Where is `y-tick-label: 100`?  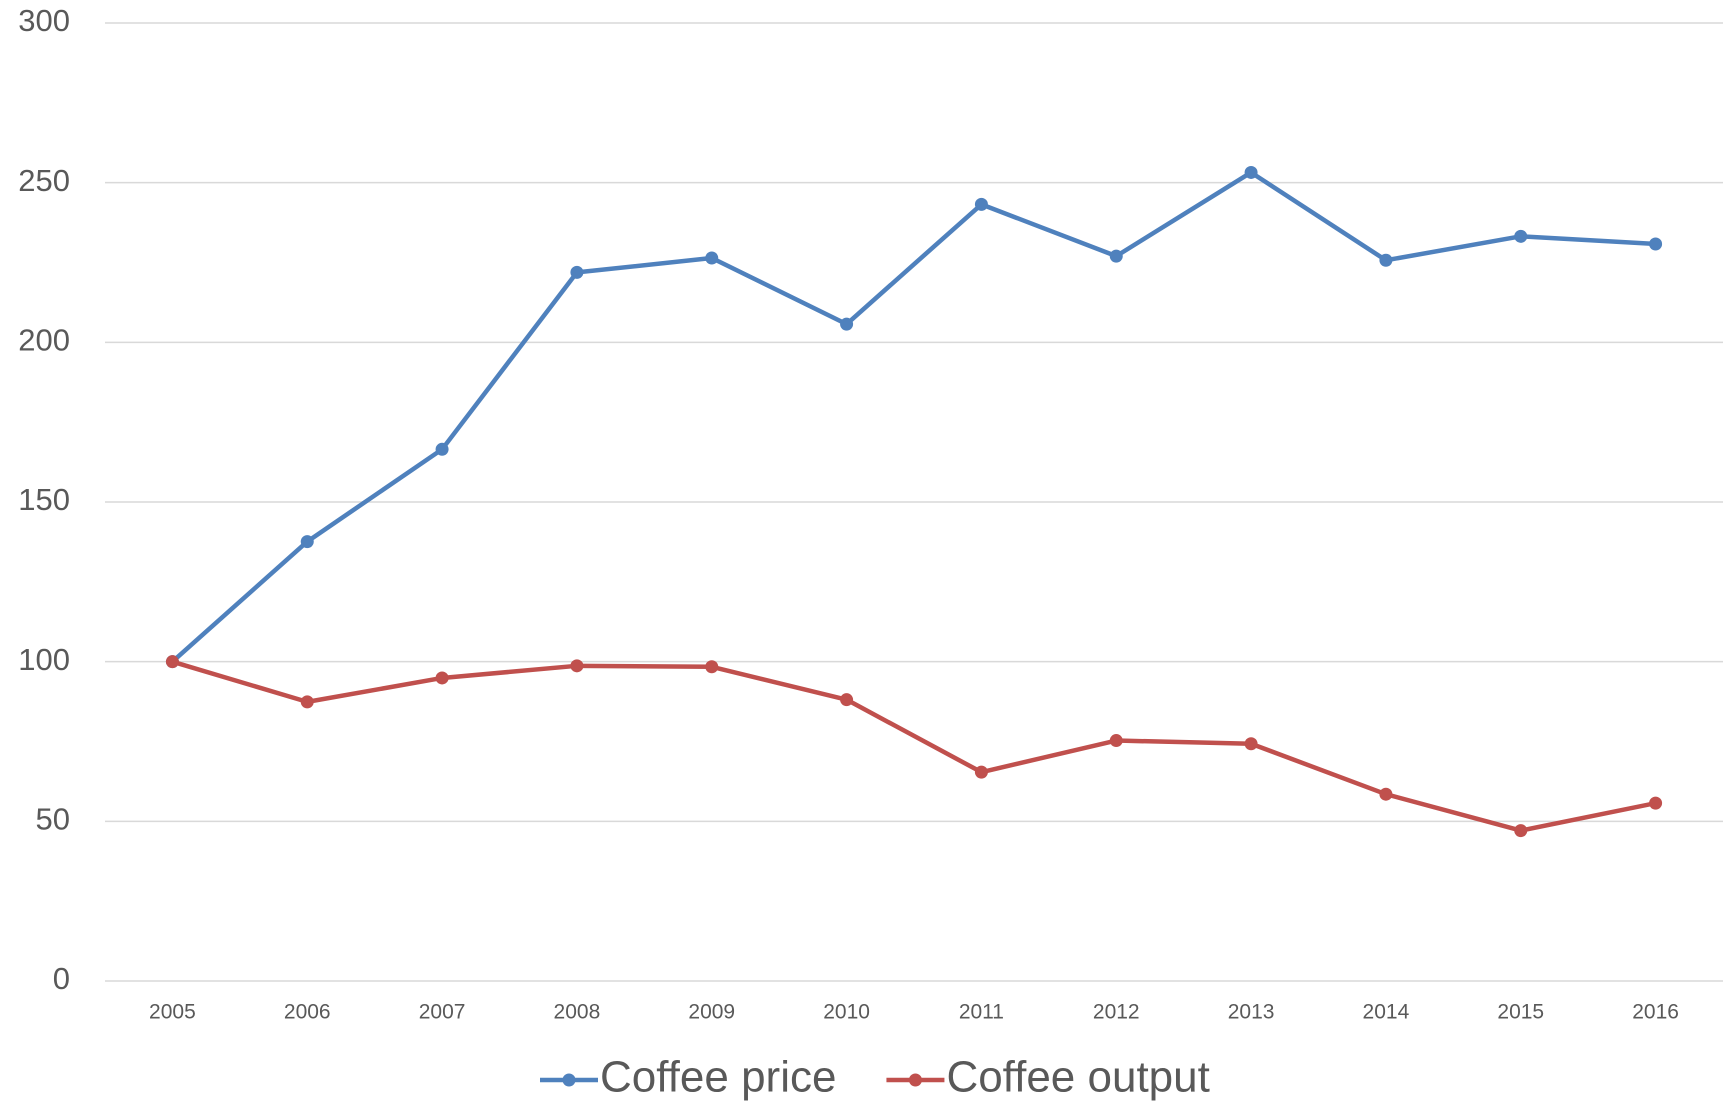 y-tick-label: 100 is located at coordinates (44, 659).